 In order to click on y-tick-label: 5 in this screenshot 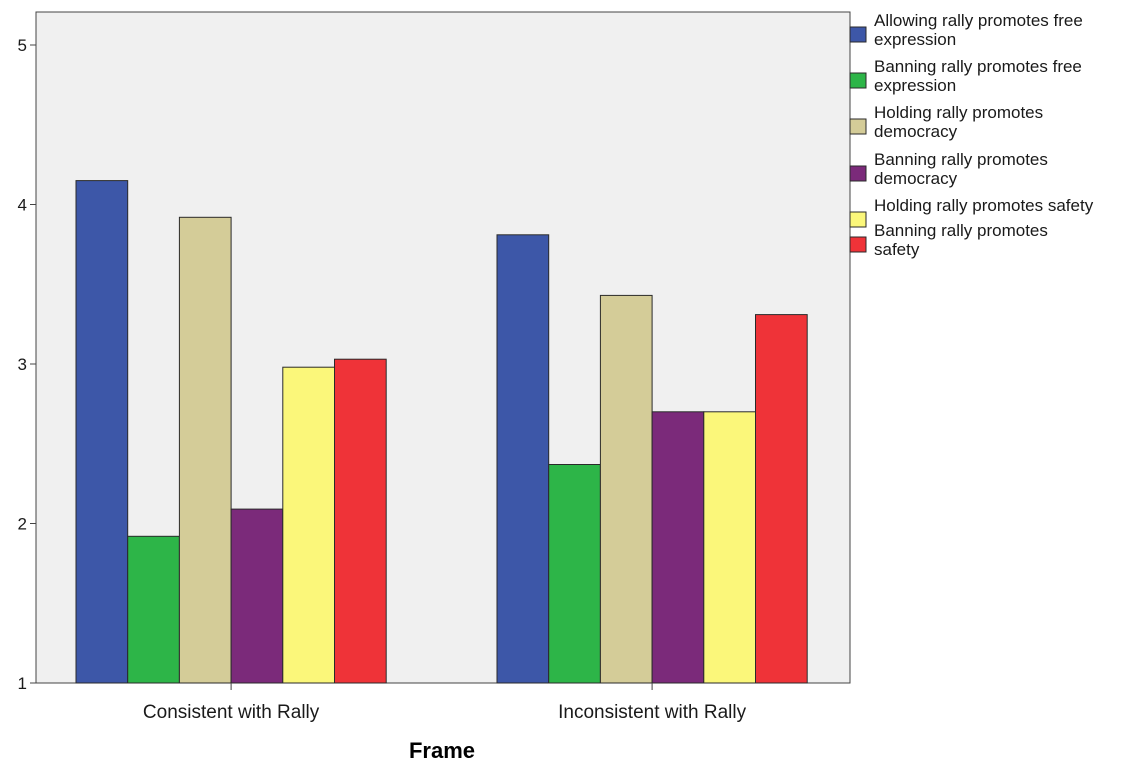, I will do `click(22, 45)`.